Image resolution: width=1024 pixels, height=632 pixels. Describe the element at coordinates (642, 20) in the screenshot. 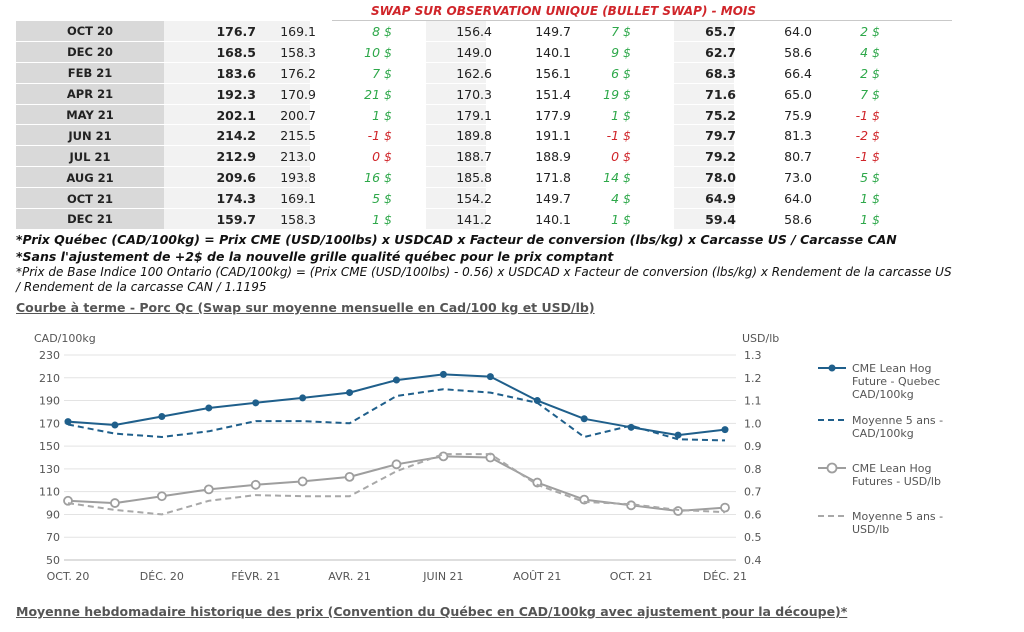

I see `table-title-rule` at that location.